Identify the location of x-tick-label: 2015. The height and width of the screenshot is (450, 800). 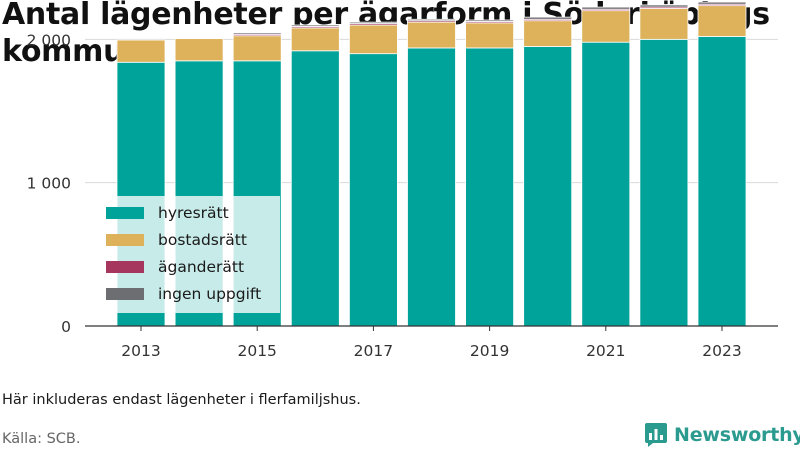
(256, 351).